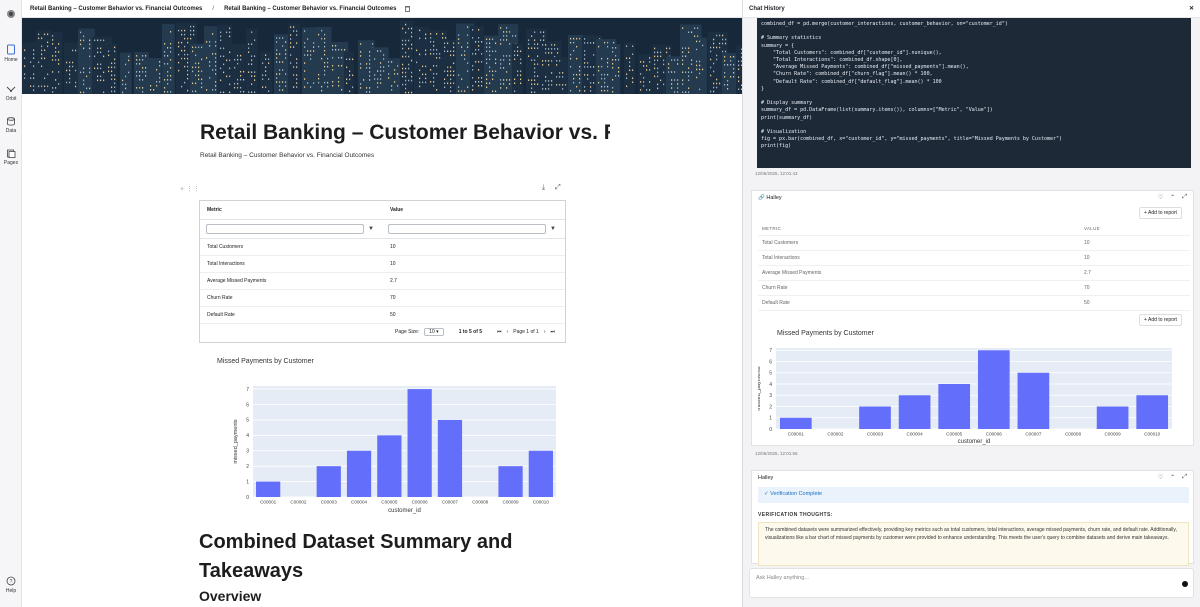 The width and height of the screenshot is (1200, 607). Describe the element at coordinates (795, 515) in the screenshot. I see `verification-thoughts-label: VERIFICATION THOUGHTS:` at that location.